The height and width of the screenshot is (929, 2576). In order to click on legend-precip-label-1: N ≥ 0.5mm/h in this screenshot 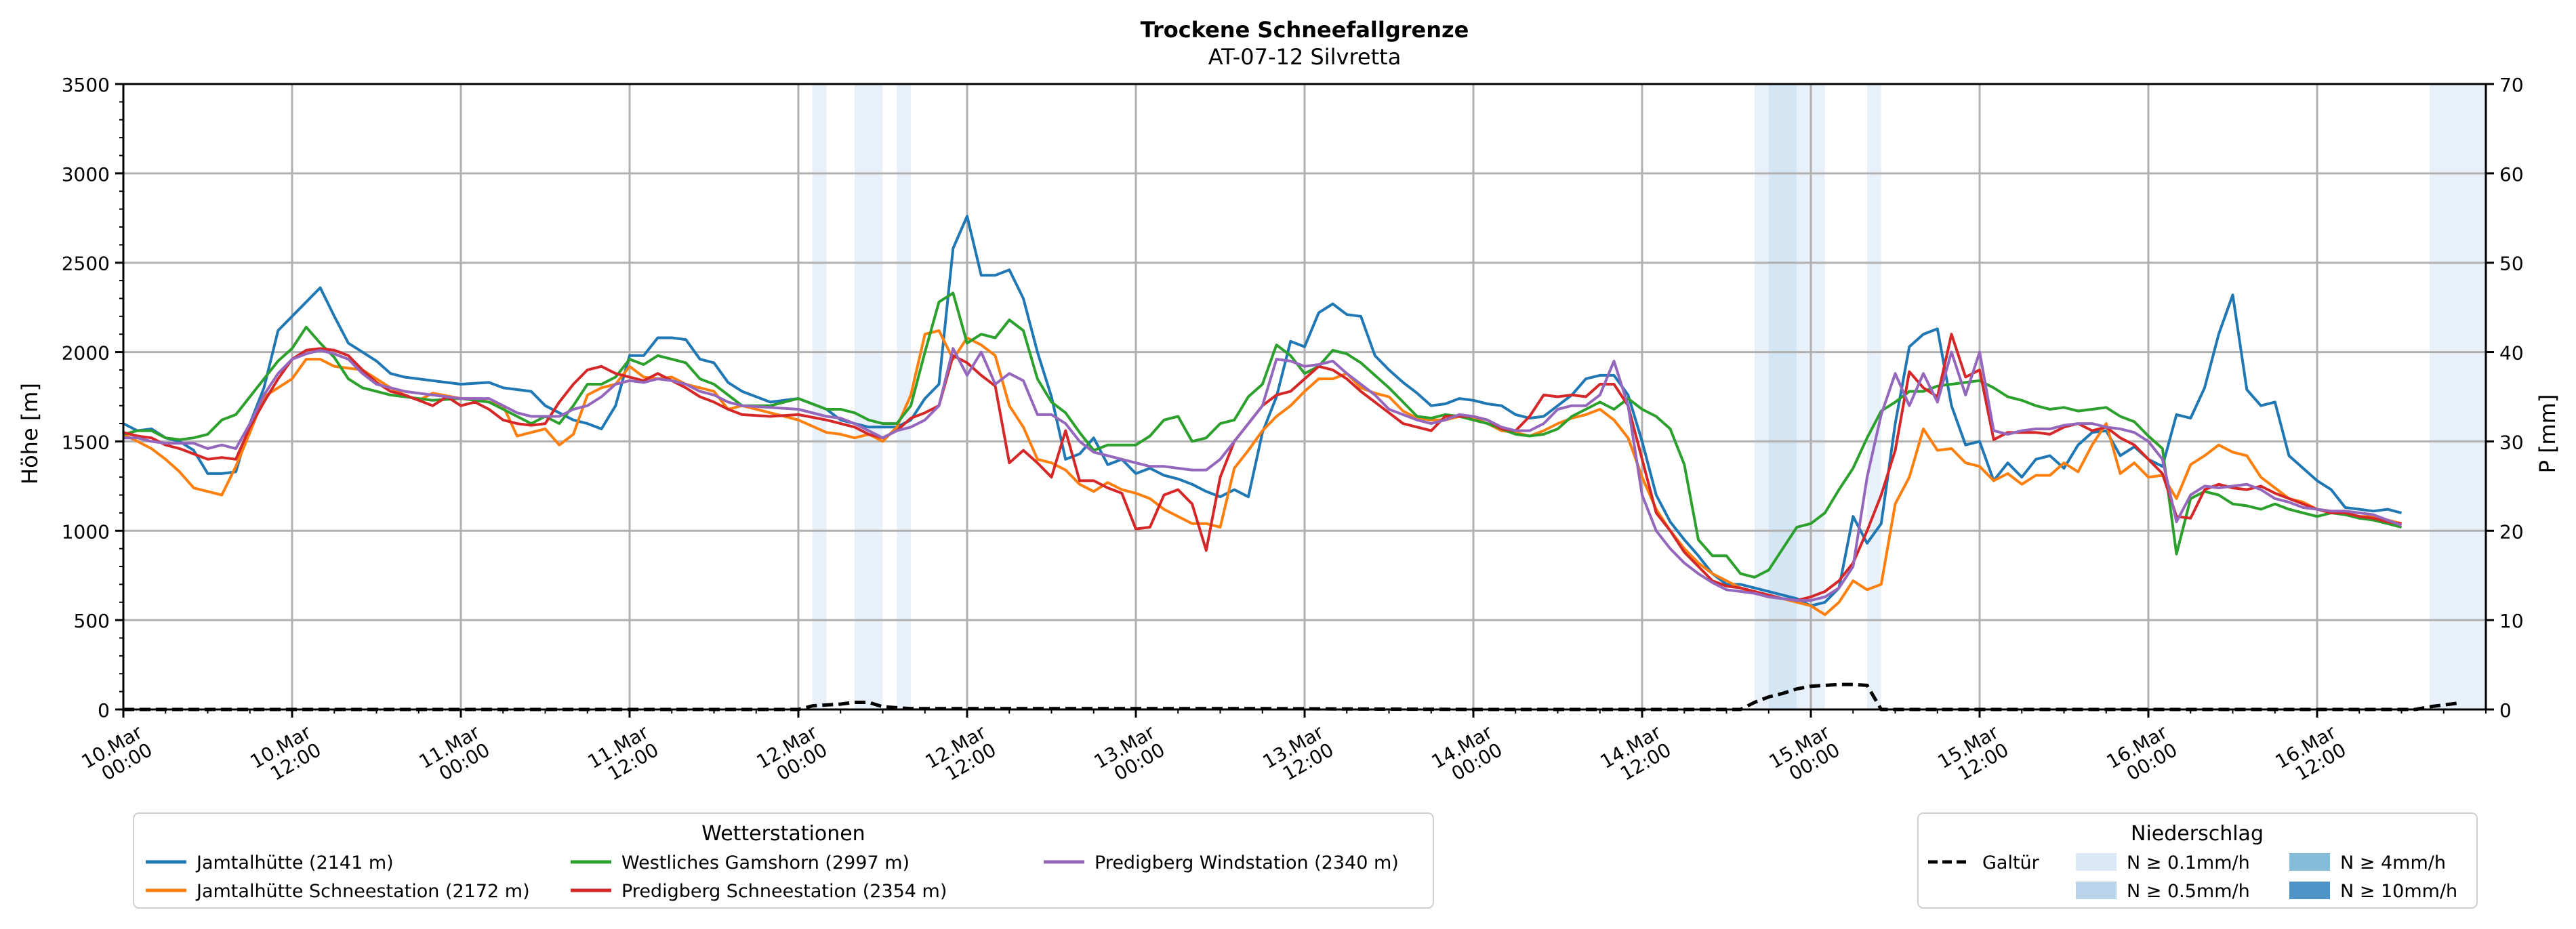, I will do `click(2188, 891)`.